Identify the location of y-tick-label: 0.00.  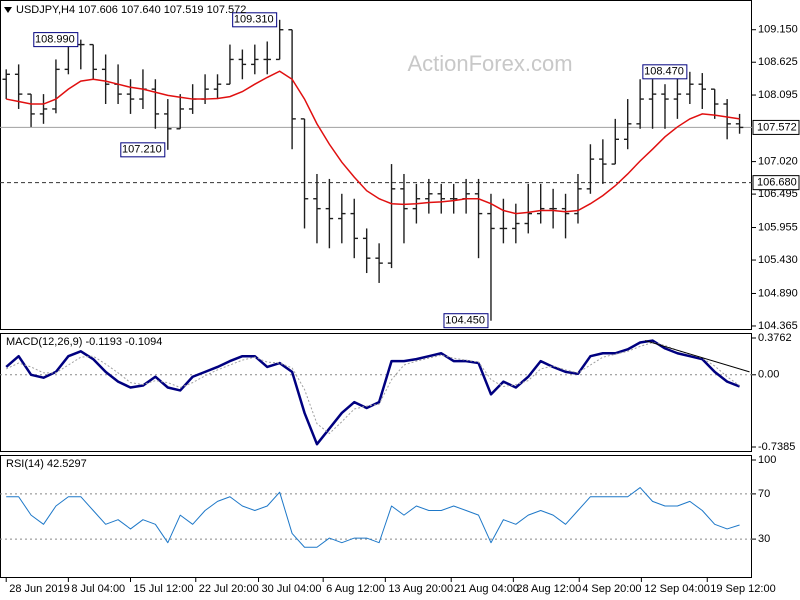
(768, 375).